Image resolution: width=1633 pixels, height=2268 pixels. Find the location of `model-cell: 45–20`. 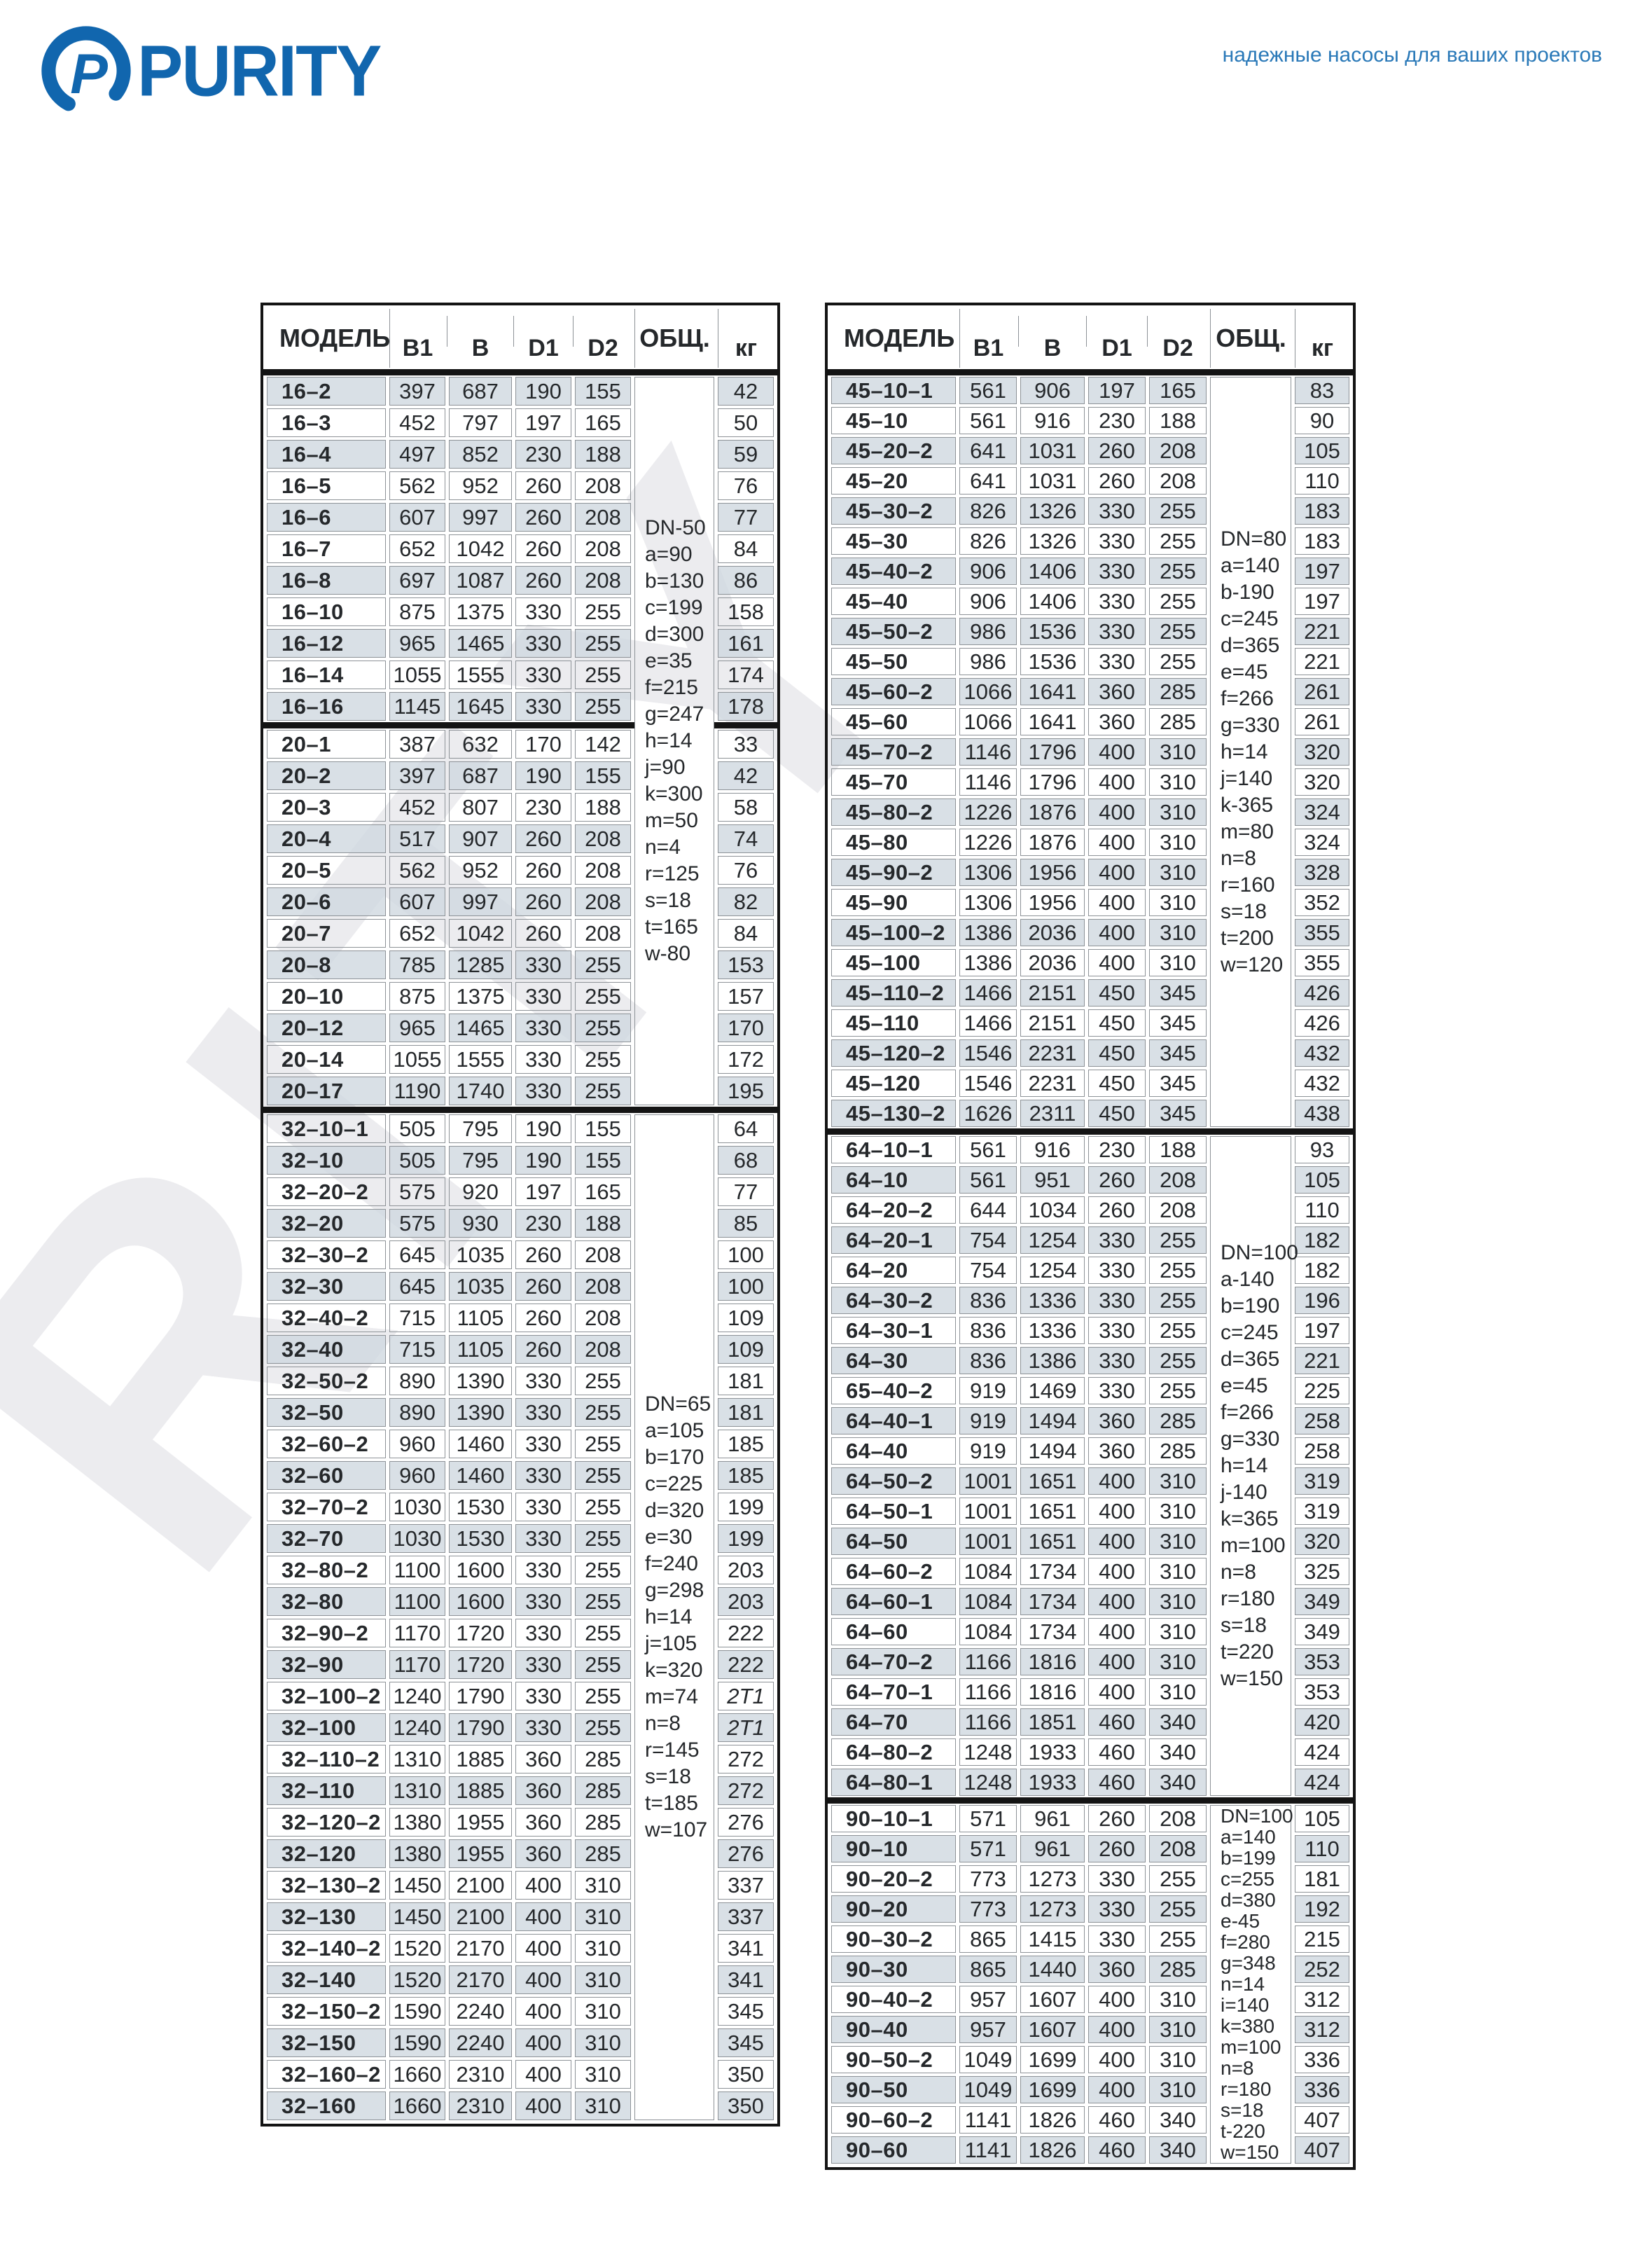

model-cell: 45–20 is located at coordinates (893, 481).